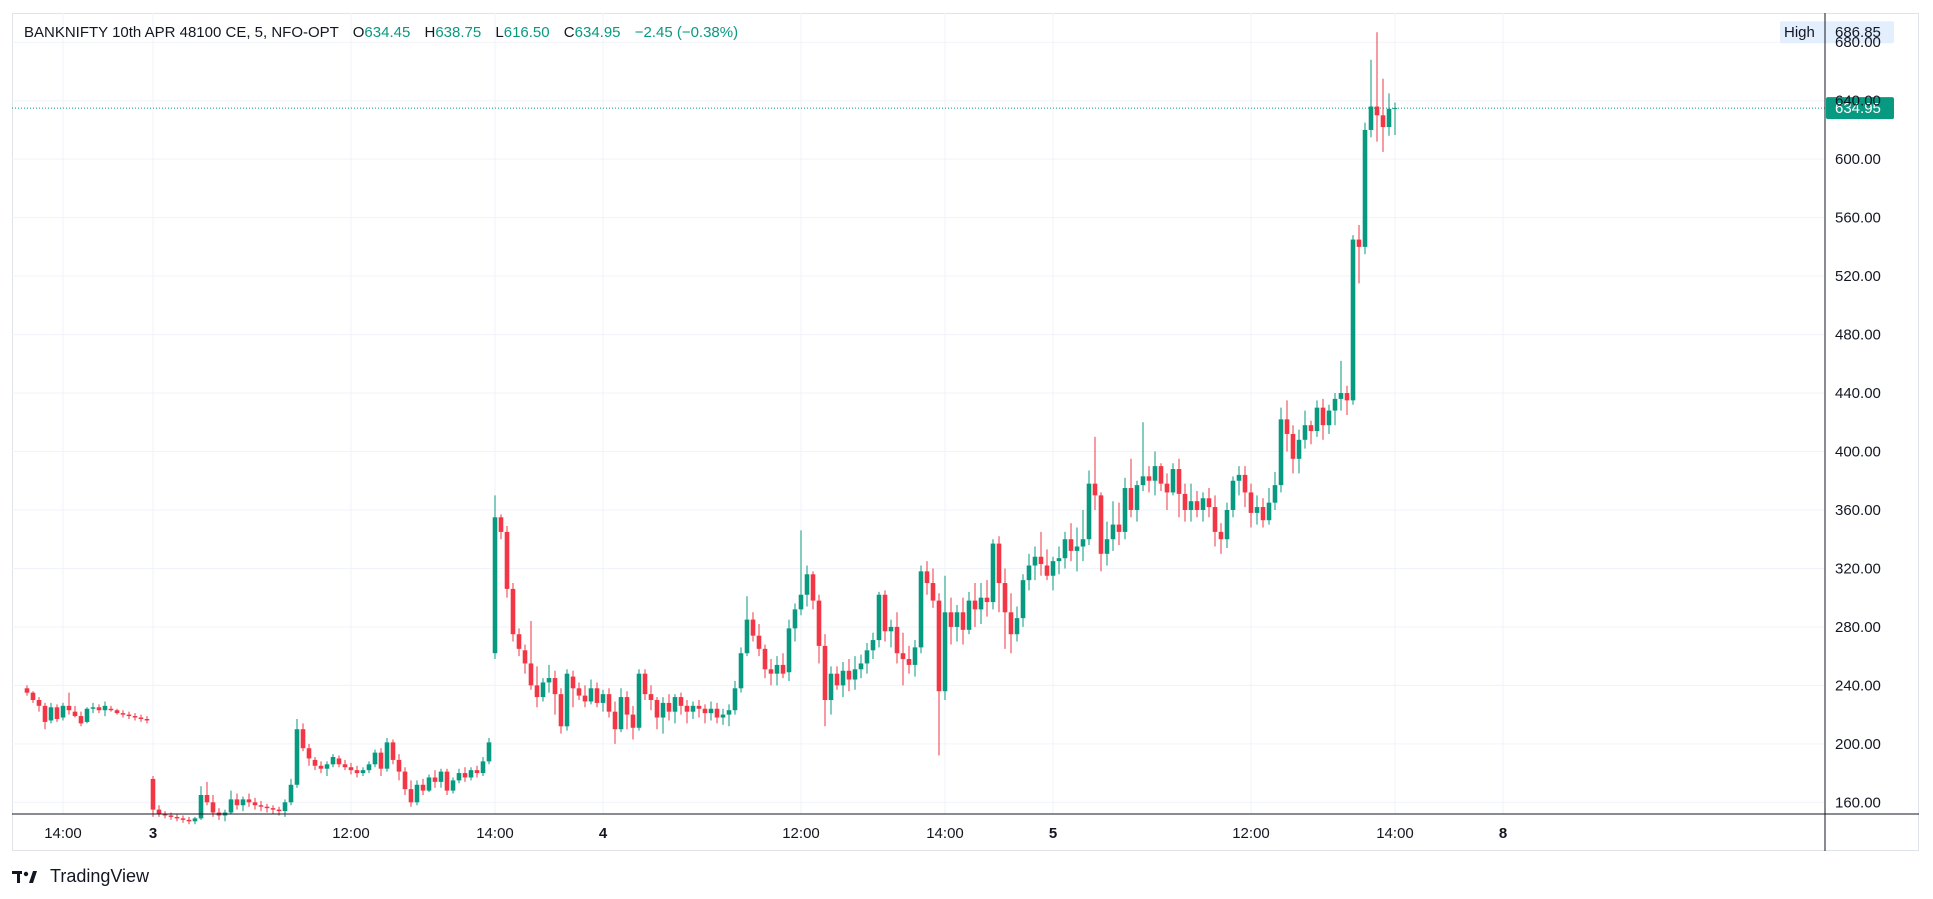 The width and height of the screenshot is (1933, 899). I want to click on x-tick-label: 12:00, so click(351, 833).